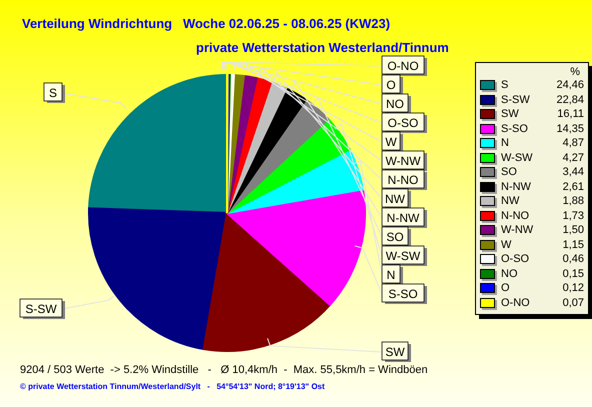  What do you see at coordinates (403, 180) in the screenshot?
I see `slice-label: N-NO` at bounding box center [403, 180].